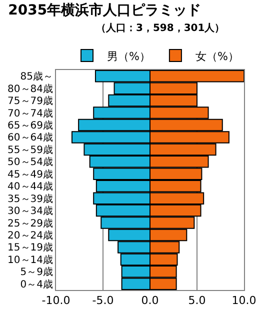 The image size is (270, 320). What do you see at coordinates (30, 186) in the screenshot?
I see `y-tick-label: 40～44歳` at bounding box center [30, 186].